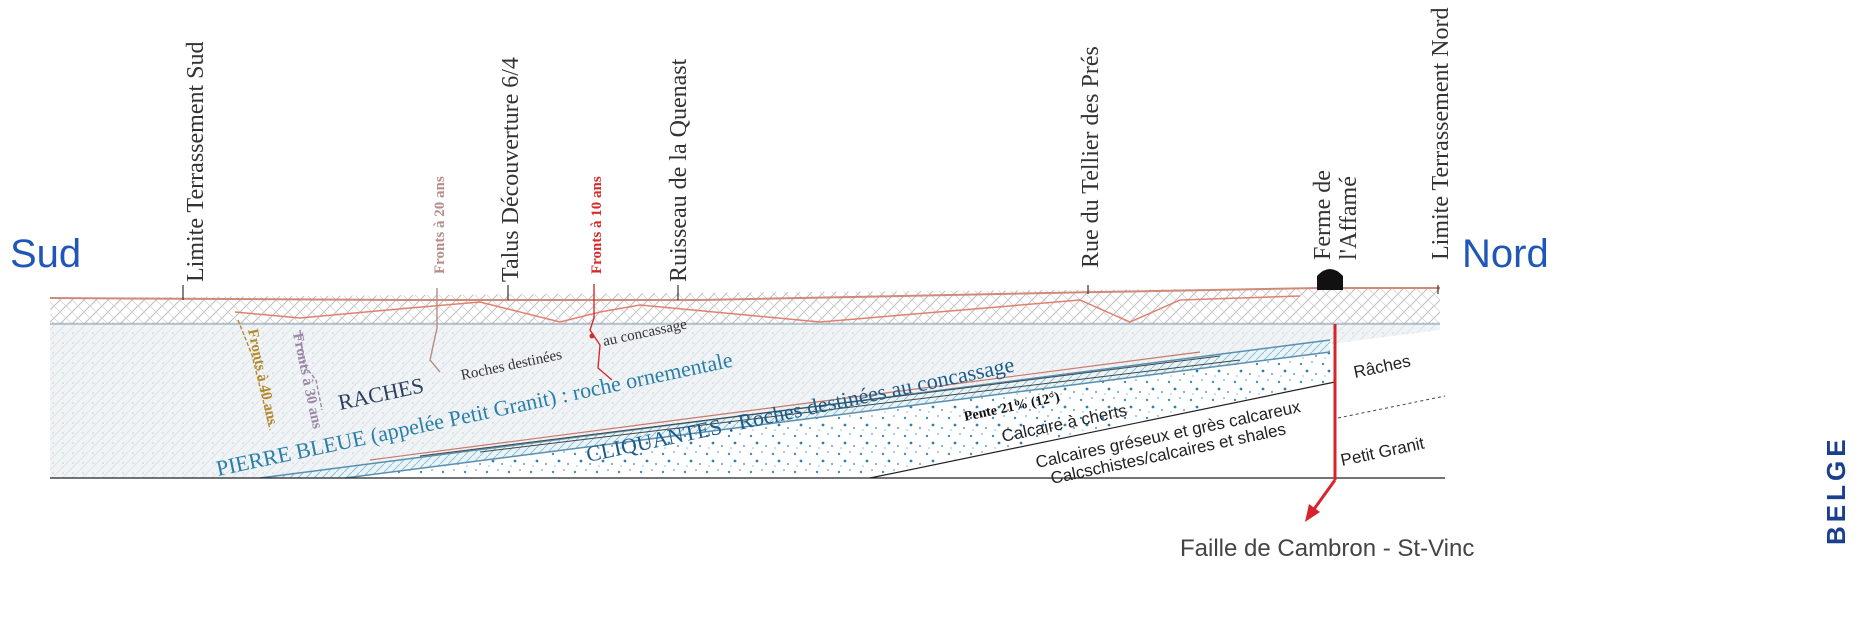 This screenshot has height=627, width=1858. What do you see at coordinates (311, 370) in the screenshot?
I see `front-30-line` at bounding box center [311, 370].